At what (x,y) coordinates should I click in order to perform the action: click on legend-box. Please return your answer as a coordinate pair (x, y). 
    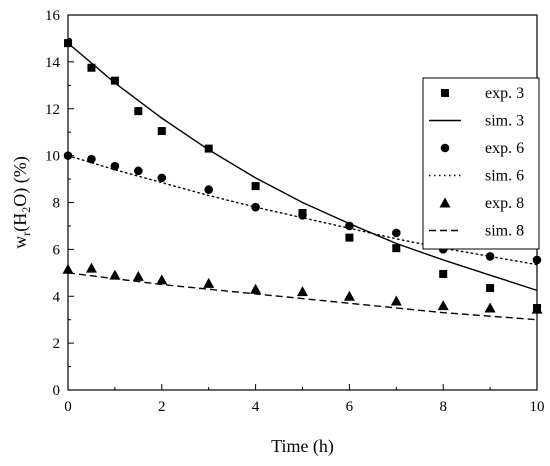
    Looking at the image, I should click on (481, 163).